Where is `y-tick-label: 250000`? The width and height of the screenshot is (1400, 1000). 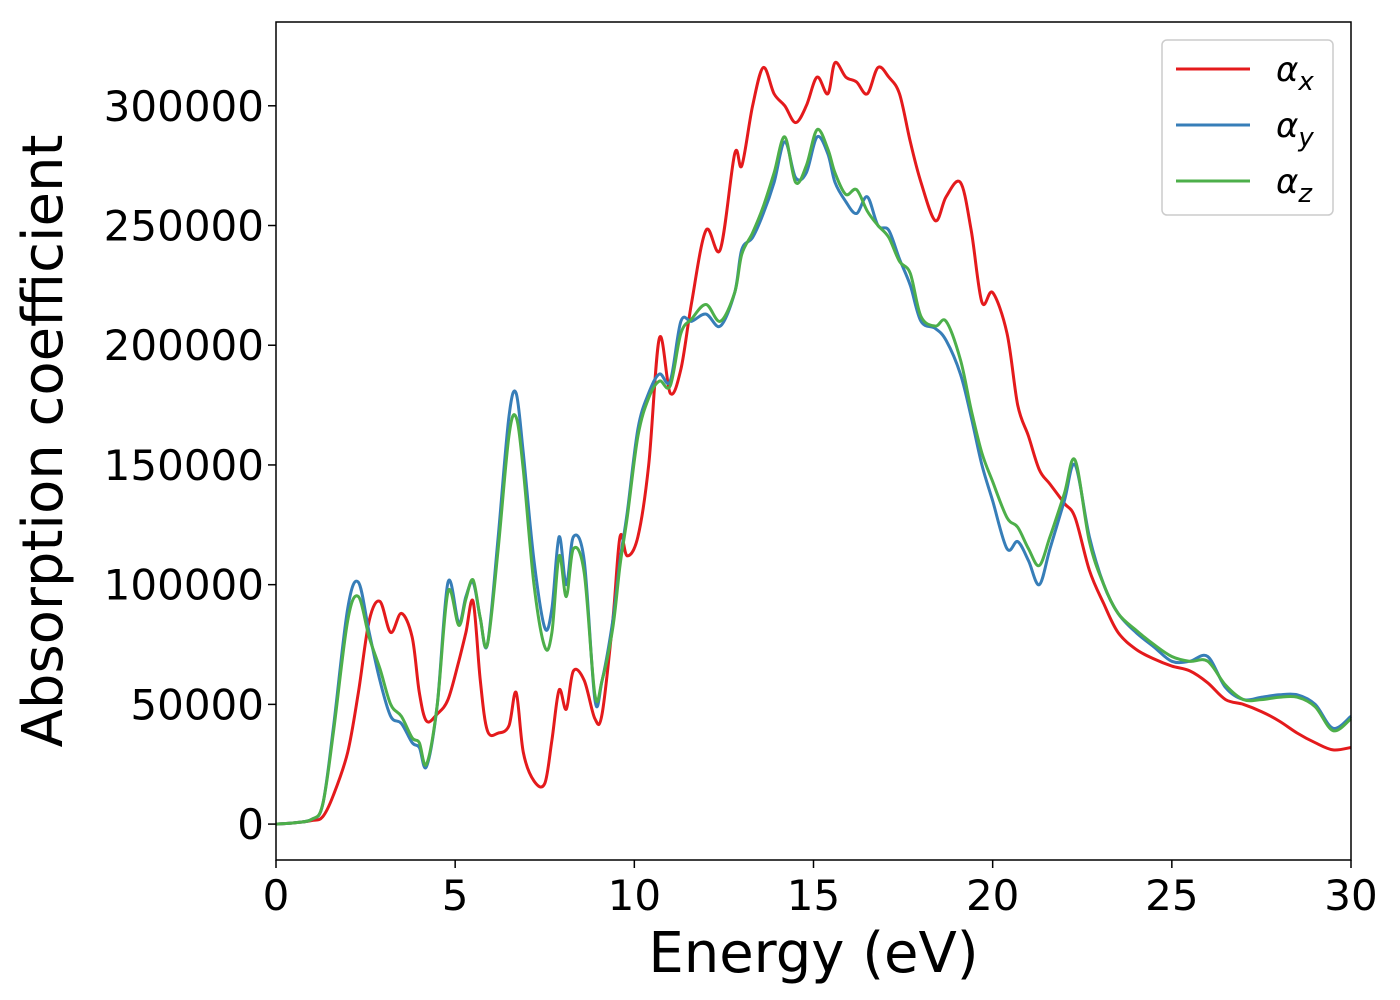 y-tick-label: 250000 is located at coordinates (184, 226).